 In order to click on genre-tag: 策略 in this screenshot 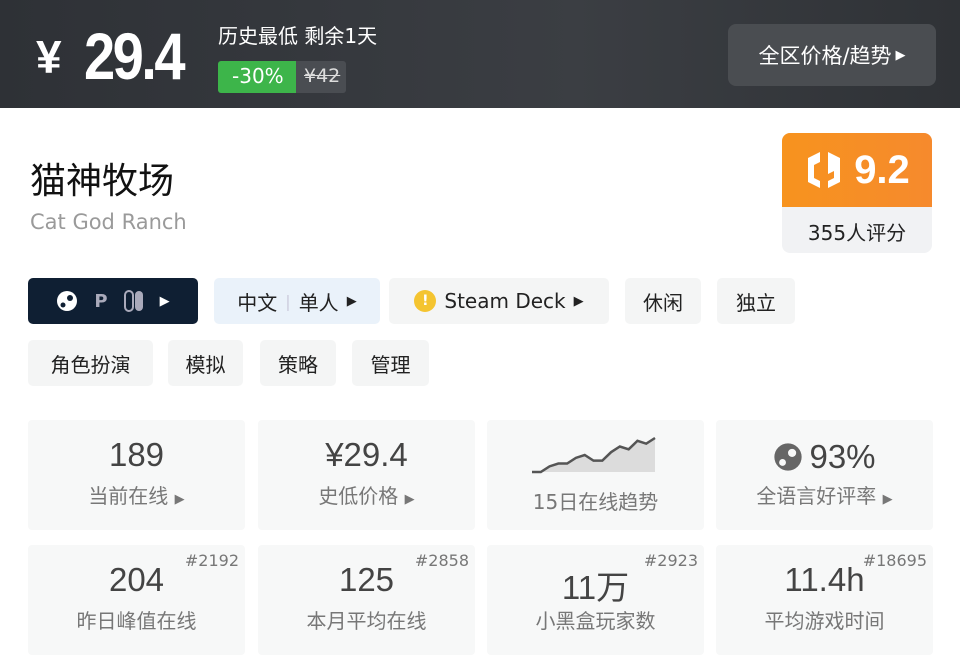, I will do `click(298, 363)`.